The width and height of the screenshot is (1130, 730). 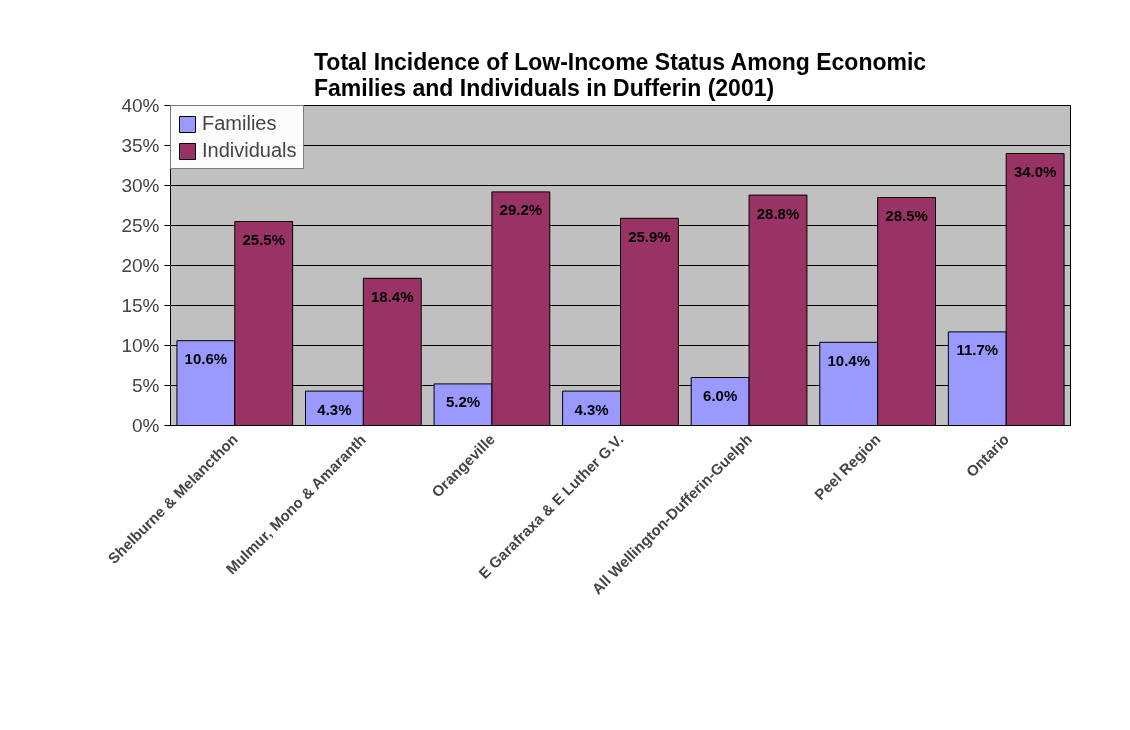 I want to click on y-tick-label: 35%, so click(x=140, y=145).